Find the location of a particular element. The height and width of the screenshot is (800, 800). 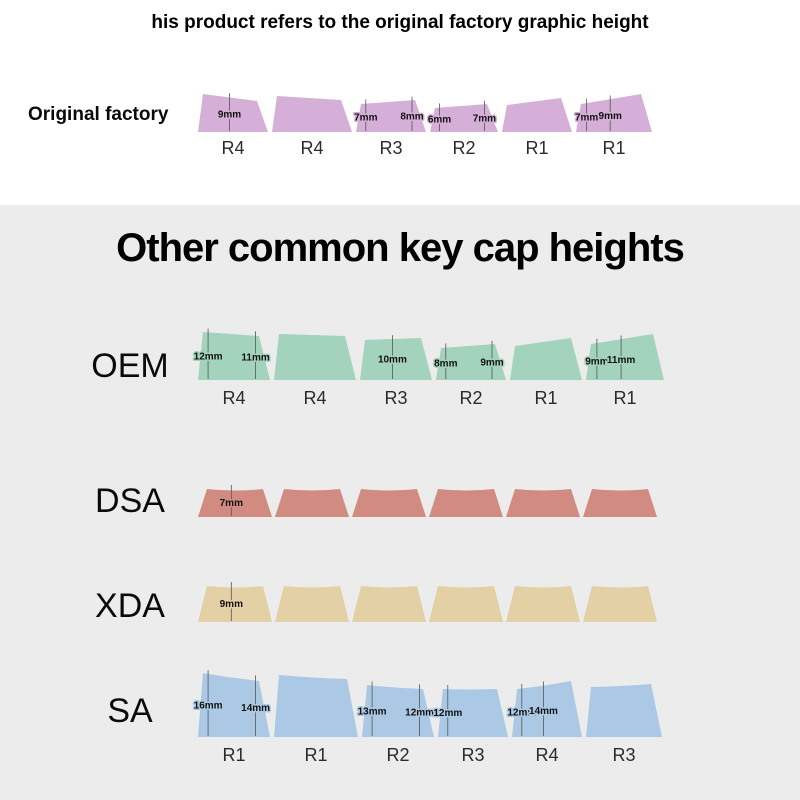

height-label: 13mm is located at coordinates (372, 711).